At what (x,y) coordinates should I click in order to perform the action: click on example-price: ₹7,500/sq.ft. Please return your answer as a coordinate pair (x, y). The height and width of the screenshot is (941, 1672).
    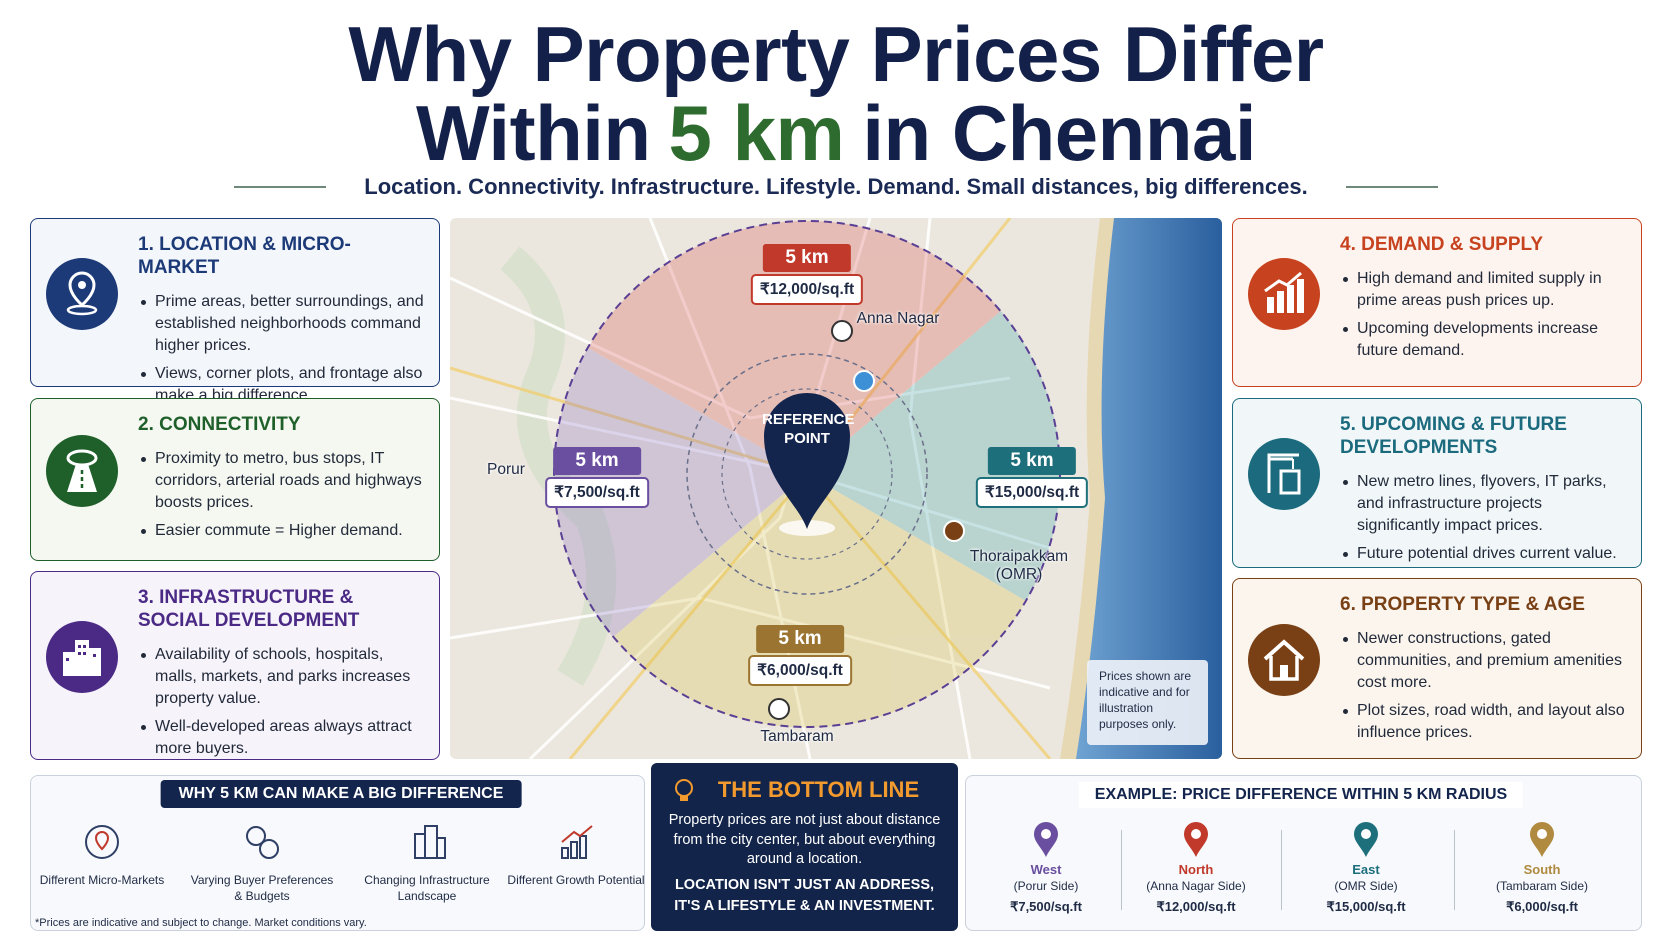
    Looking at the image, I should click on (1046, 906).